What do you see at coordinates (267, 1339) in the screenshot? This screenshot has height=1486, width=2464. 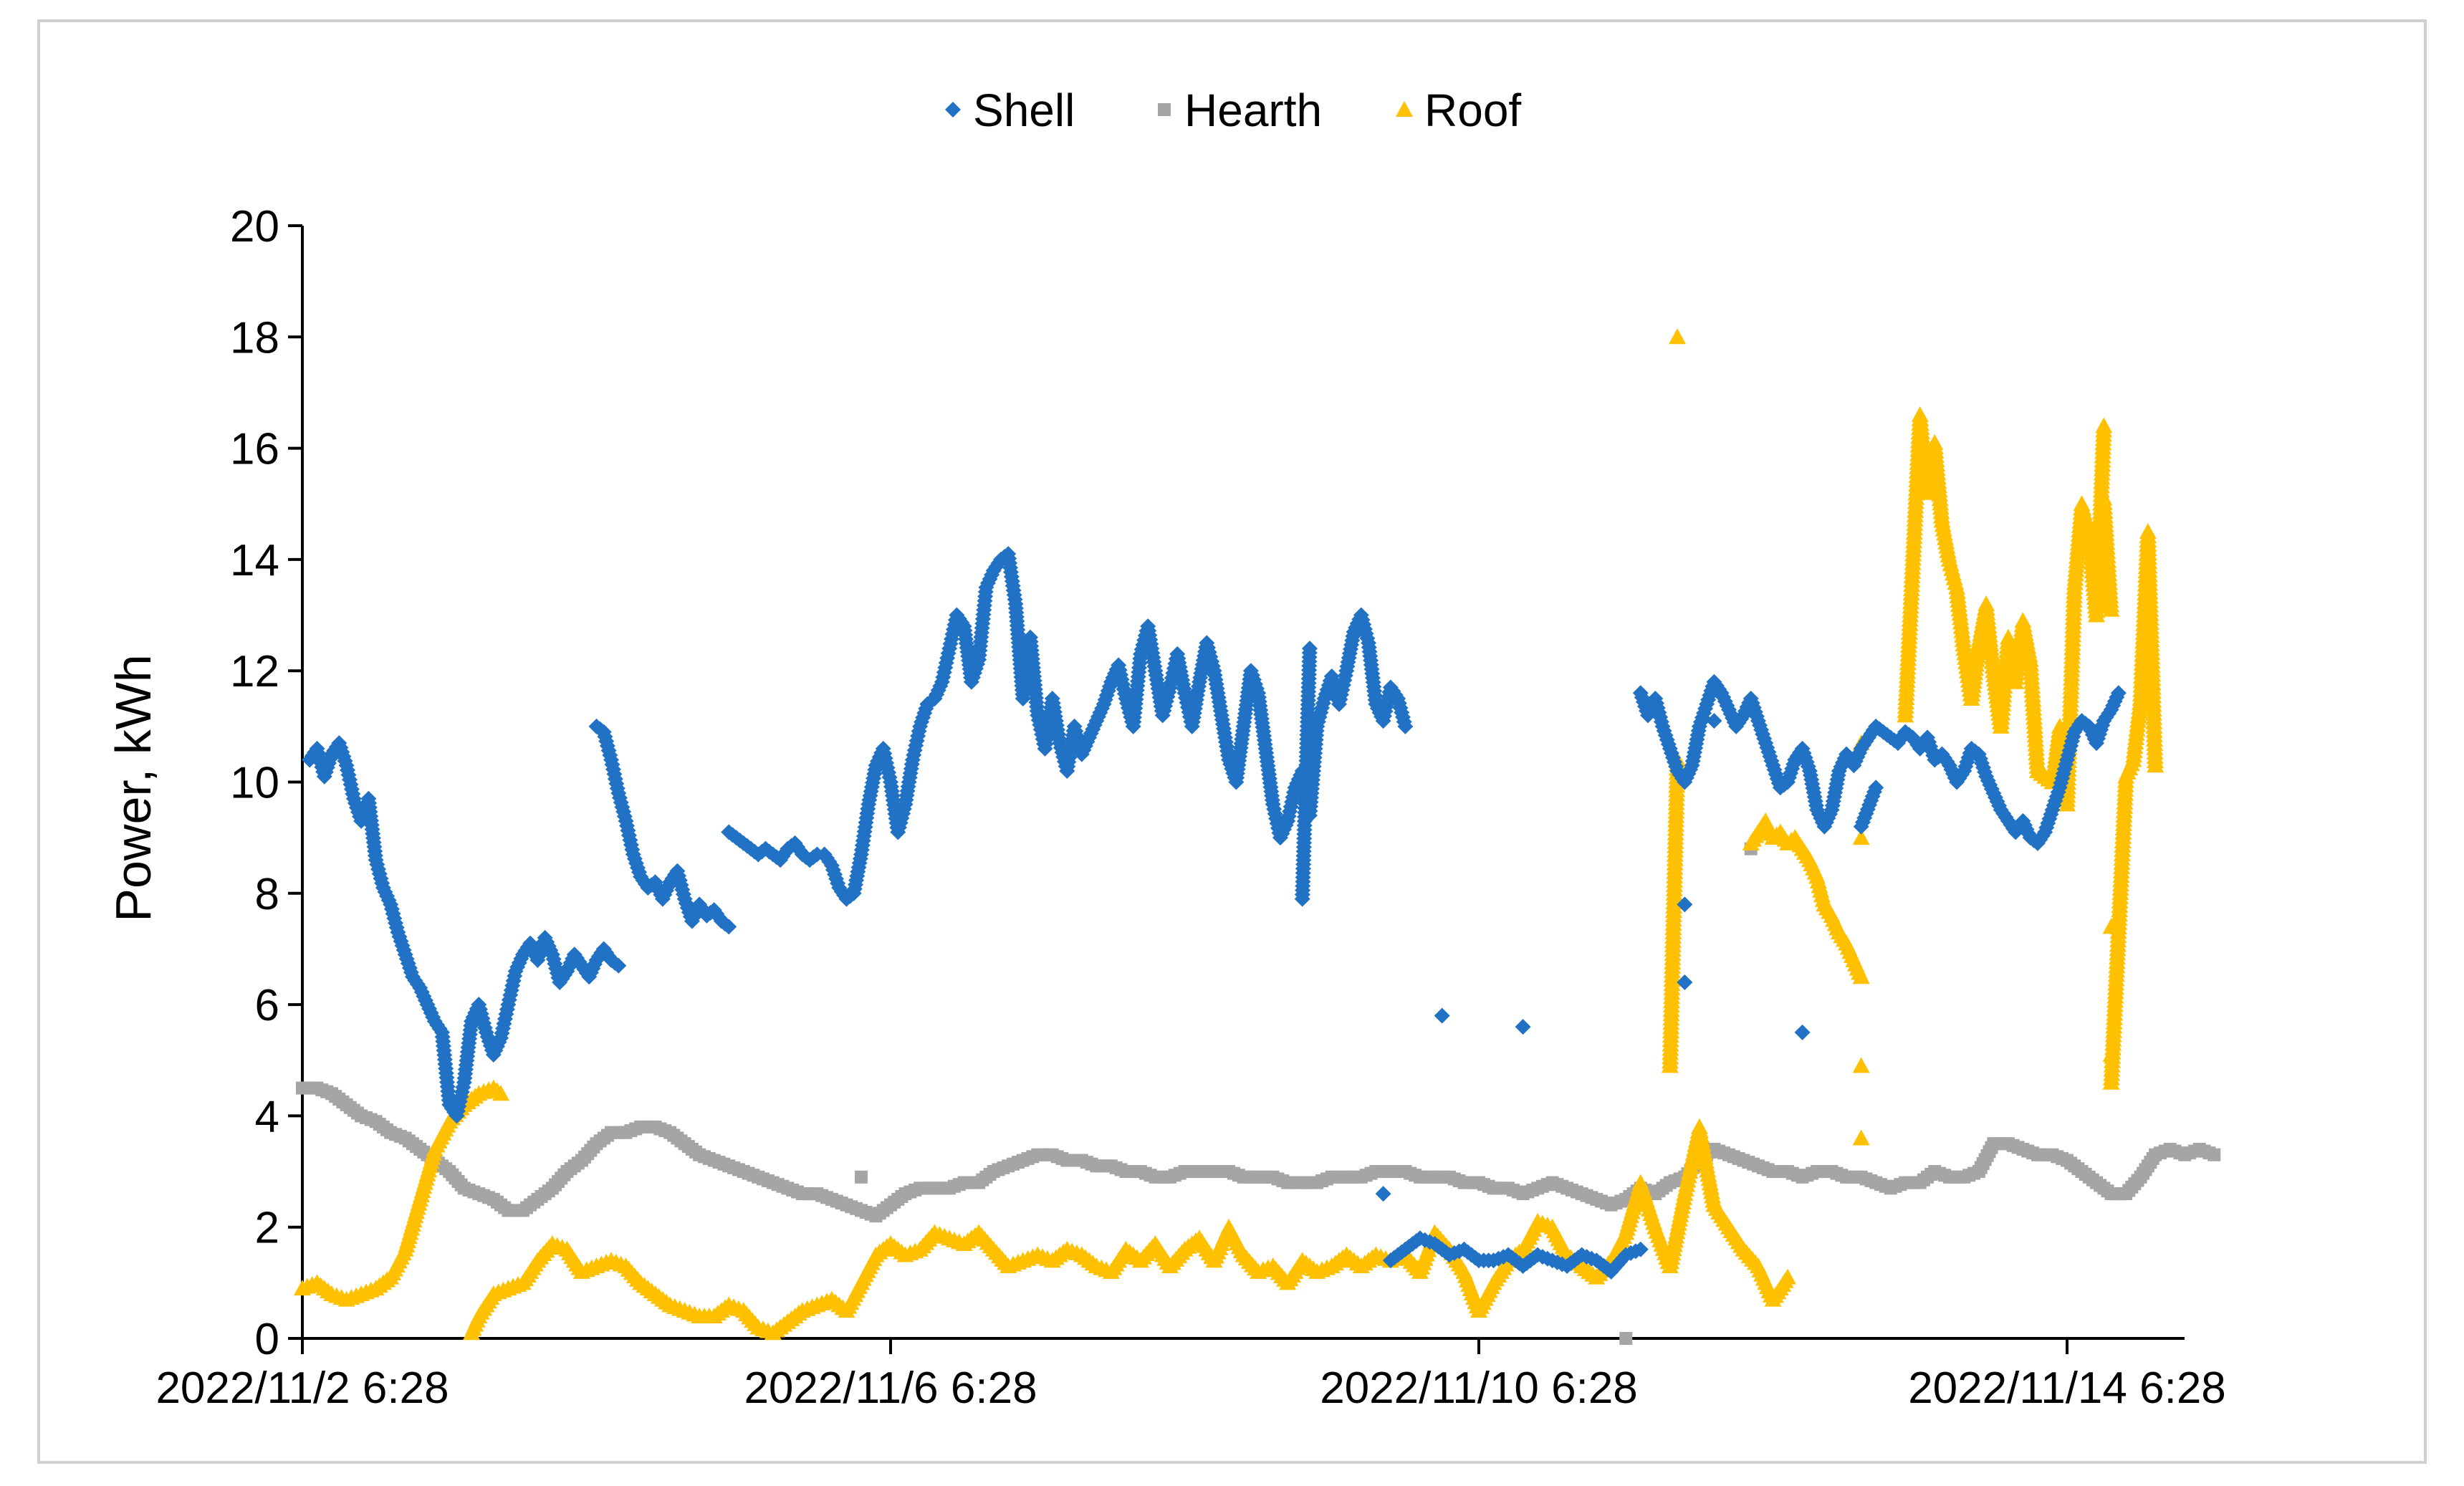 I see `y-tick-label: 0` at bounding box center [267, 1339].